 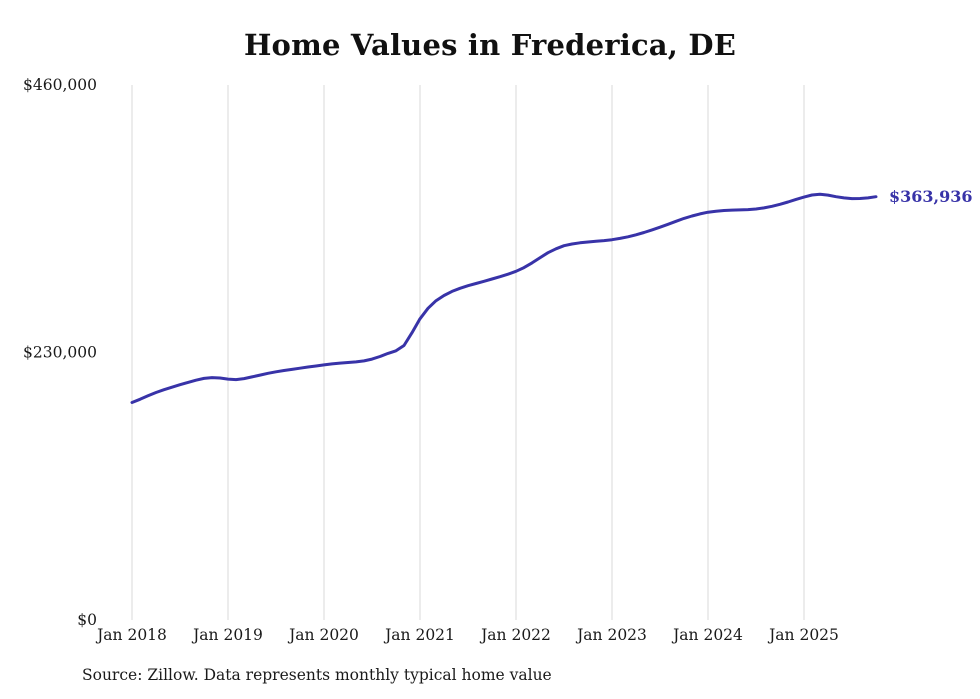 I want to click on x-axis-label: Jan 2020, so click(x=323, y=635).